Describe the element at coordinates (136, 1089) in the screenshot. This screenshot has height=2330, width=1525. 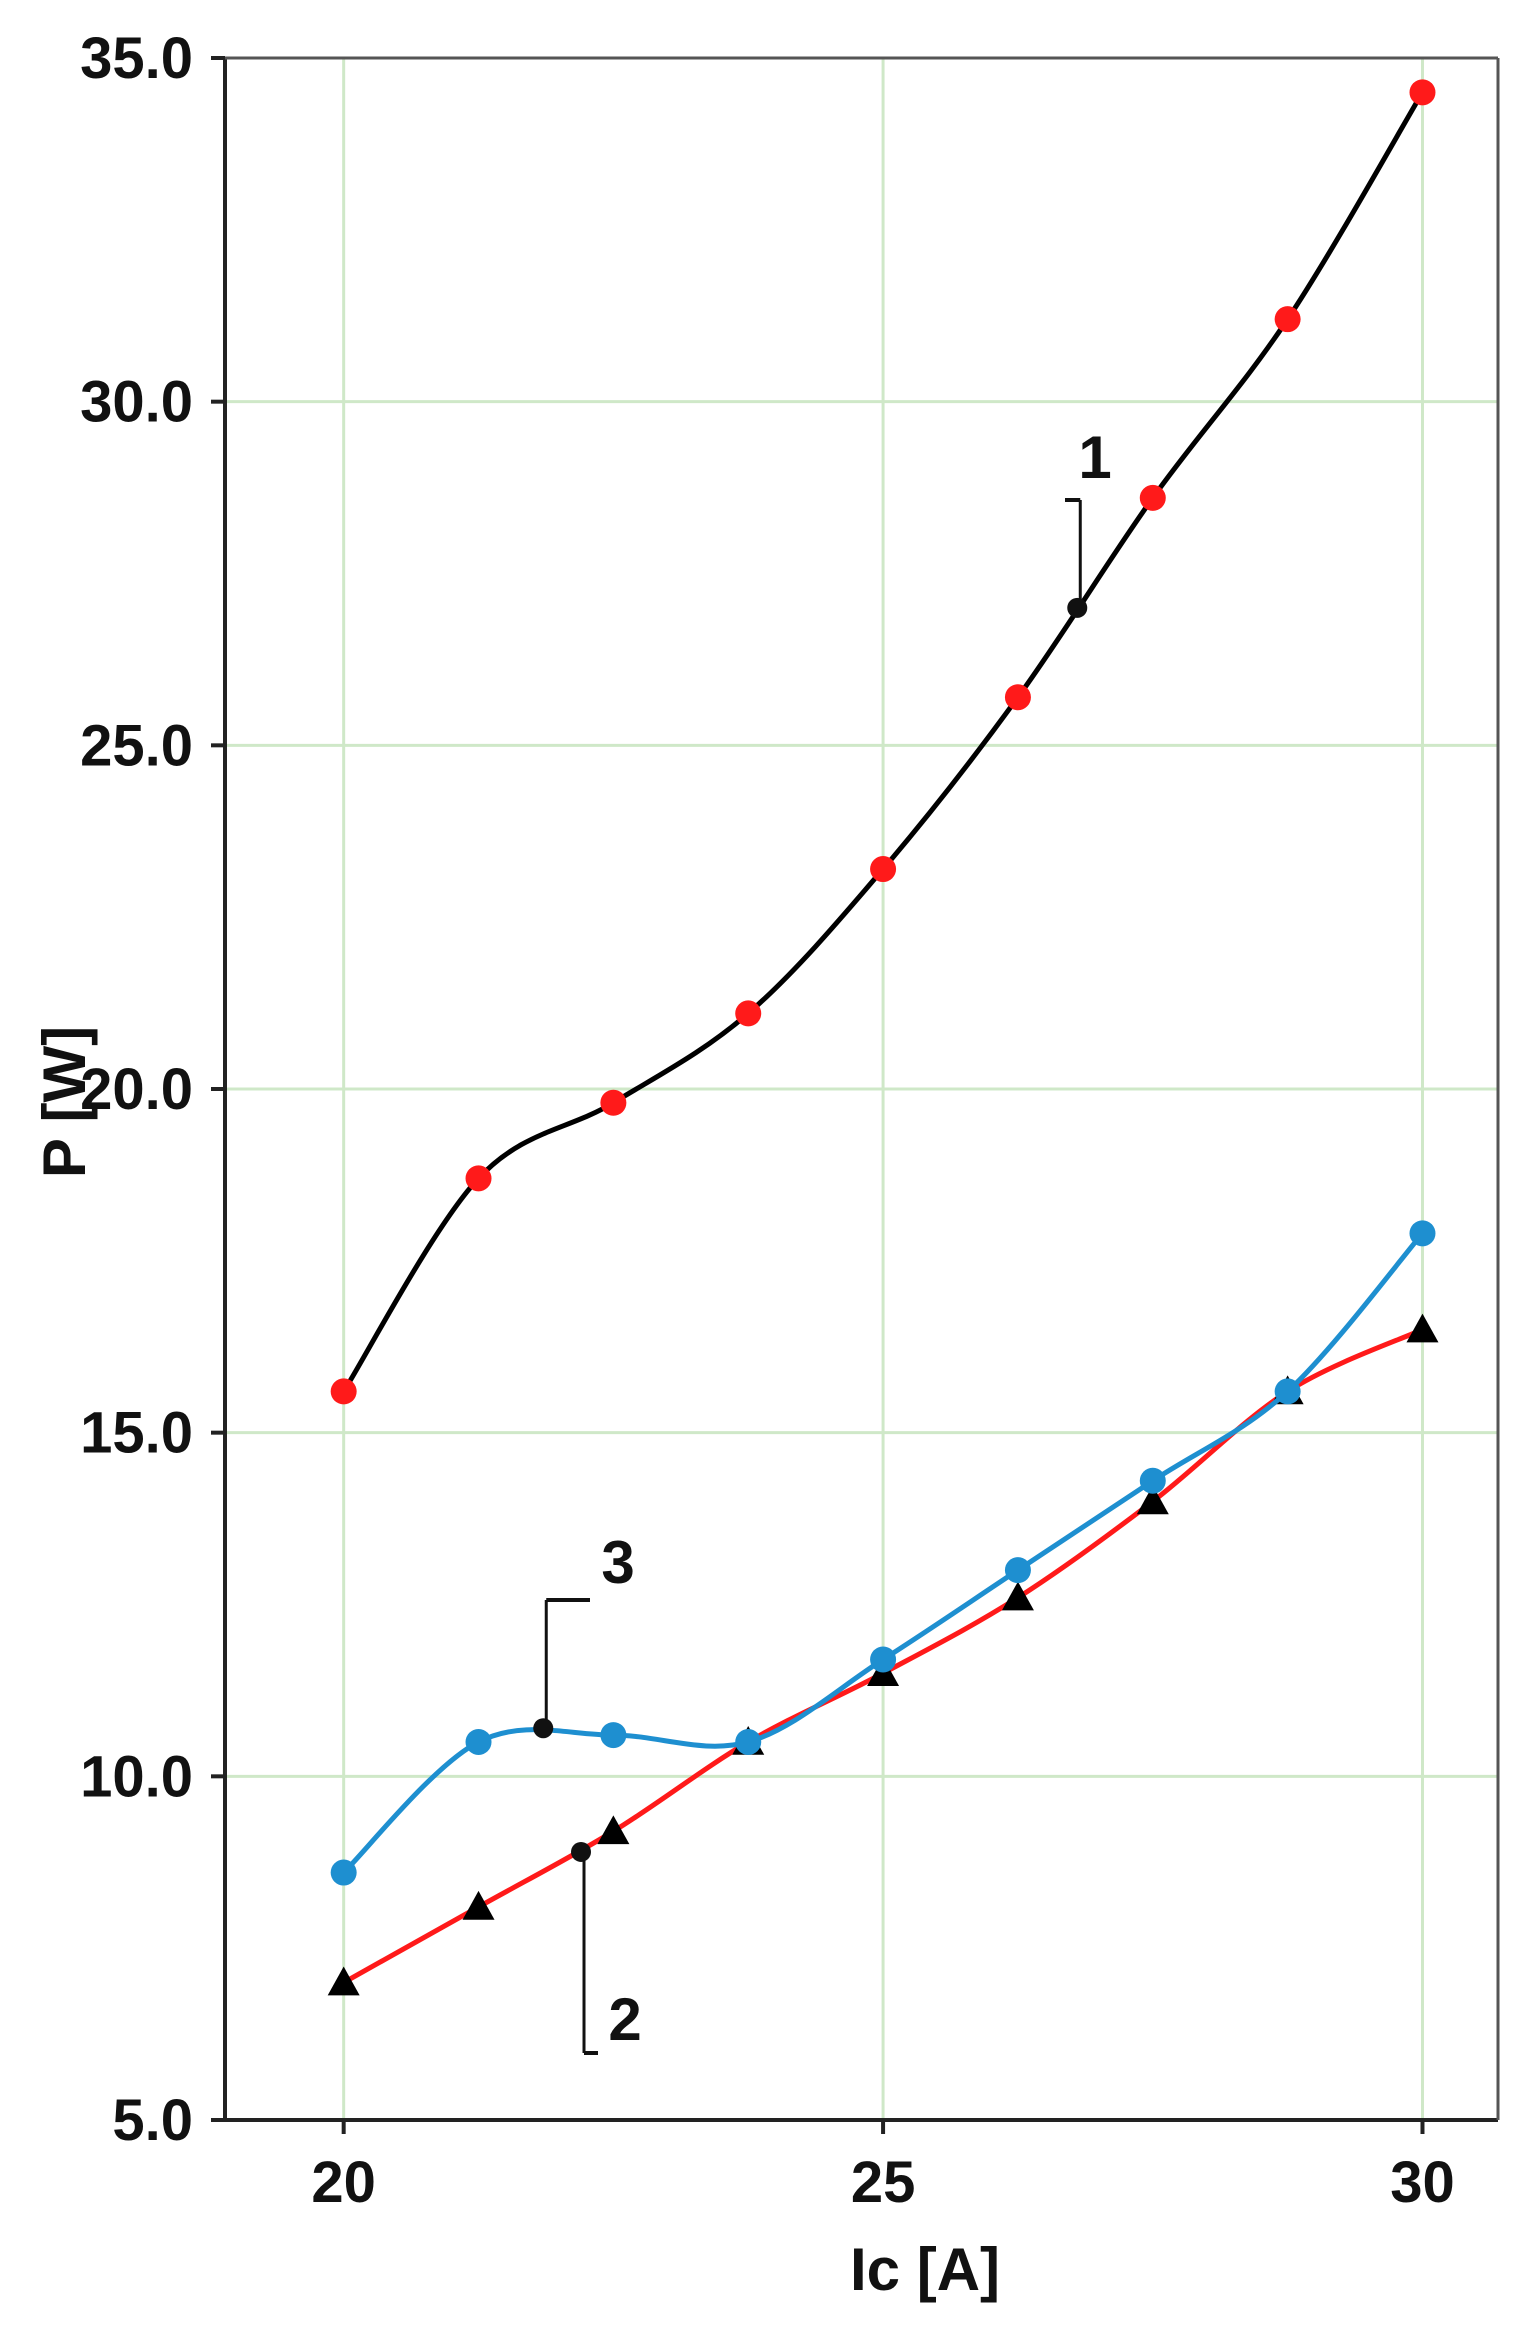
I see `y-tick-label: 20.0` at that location.